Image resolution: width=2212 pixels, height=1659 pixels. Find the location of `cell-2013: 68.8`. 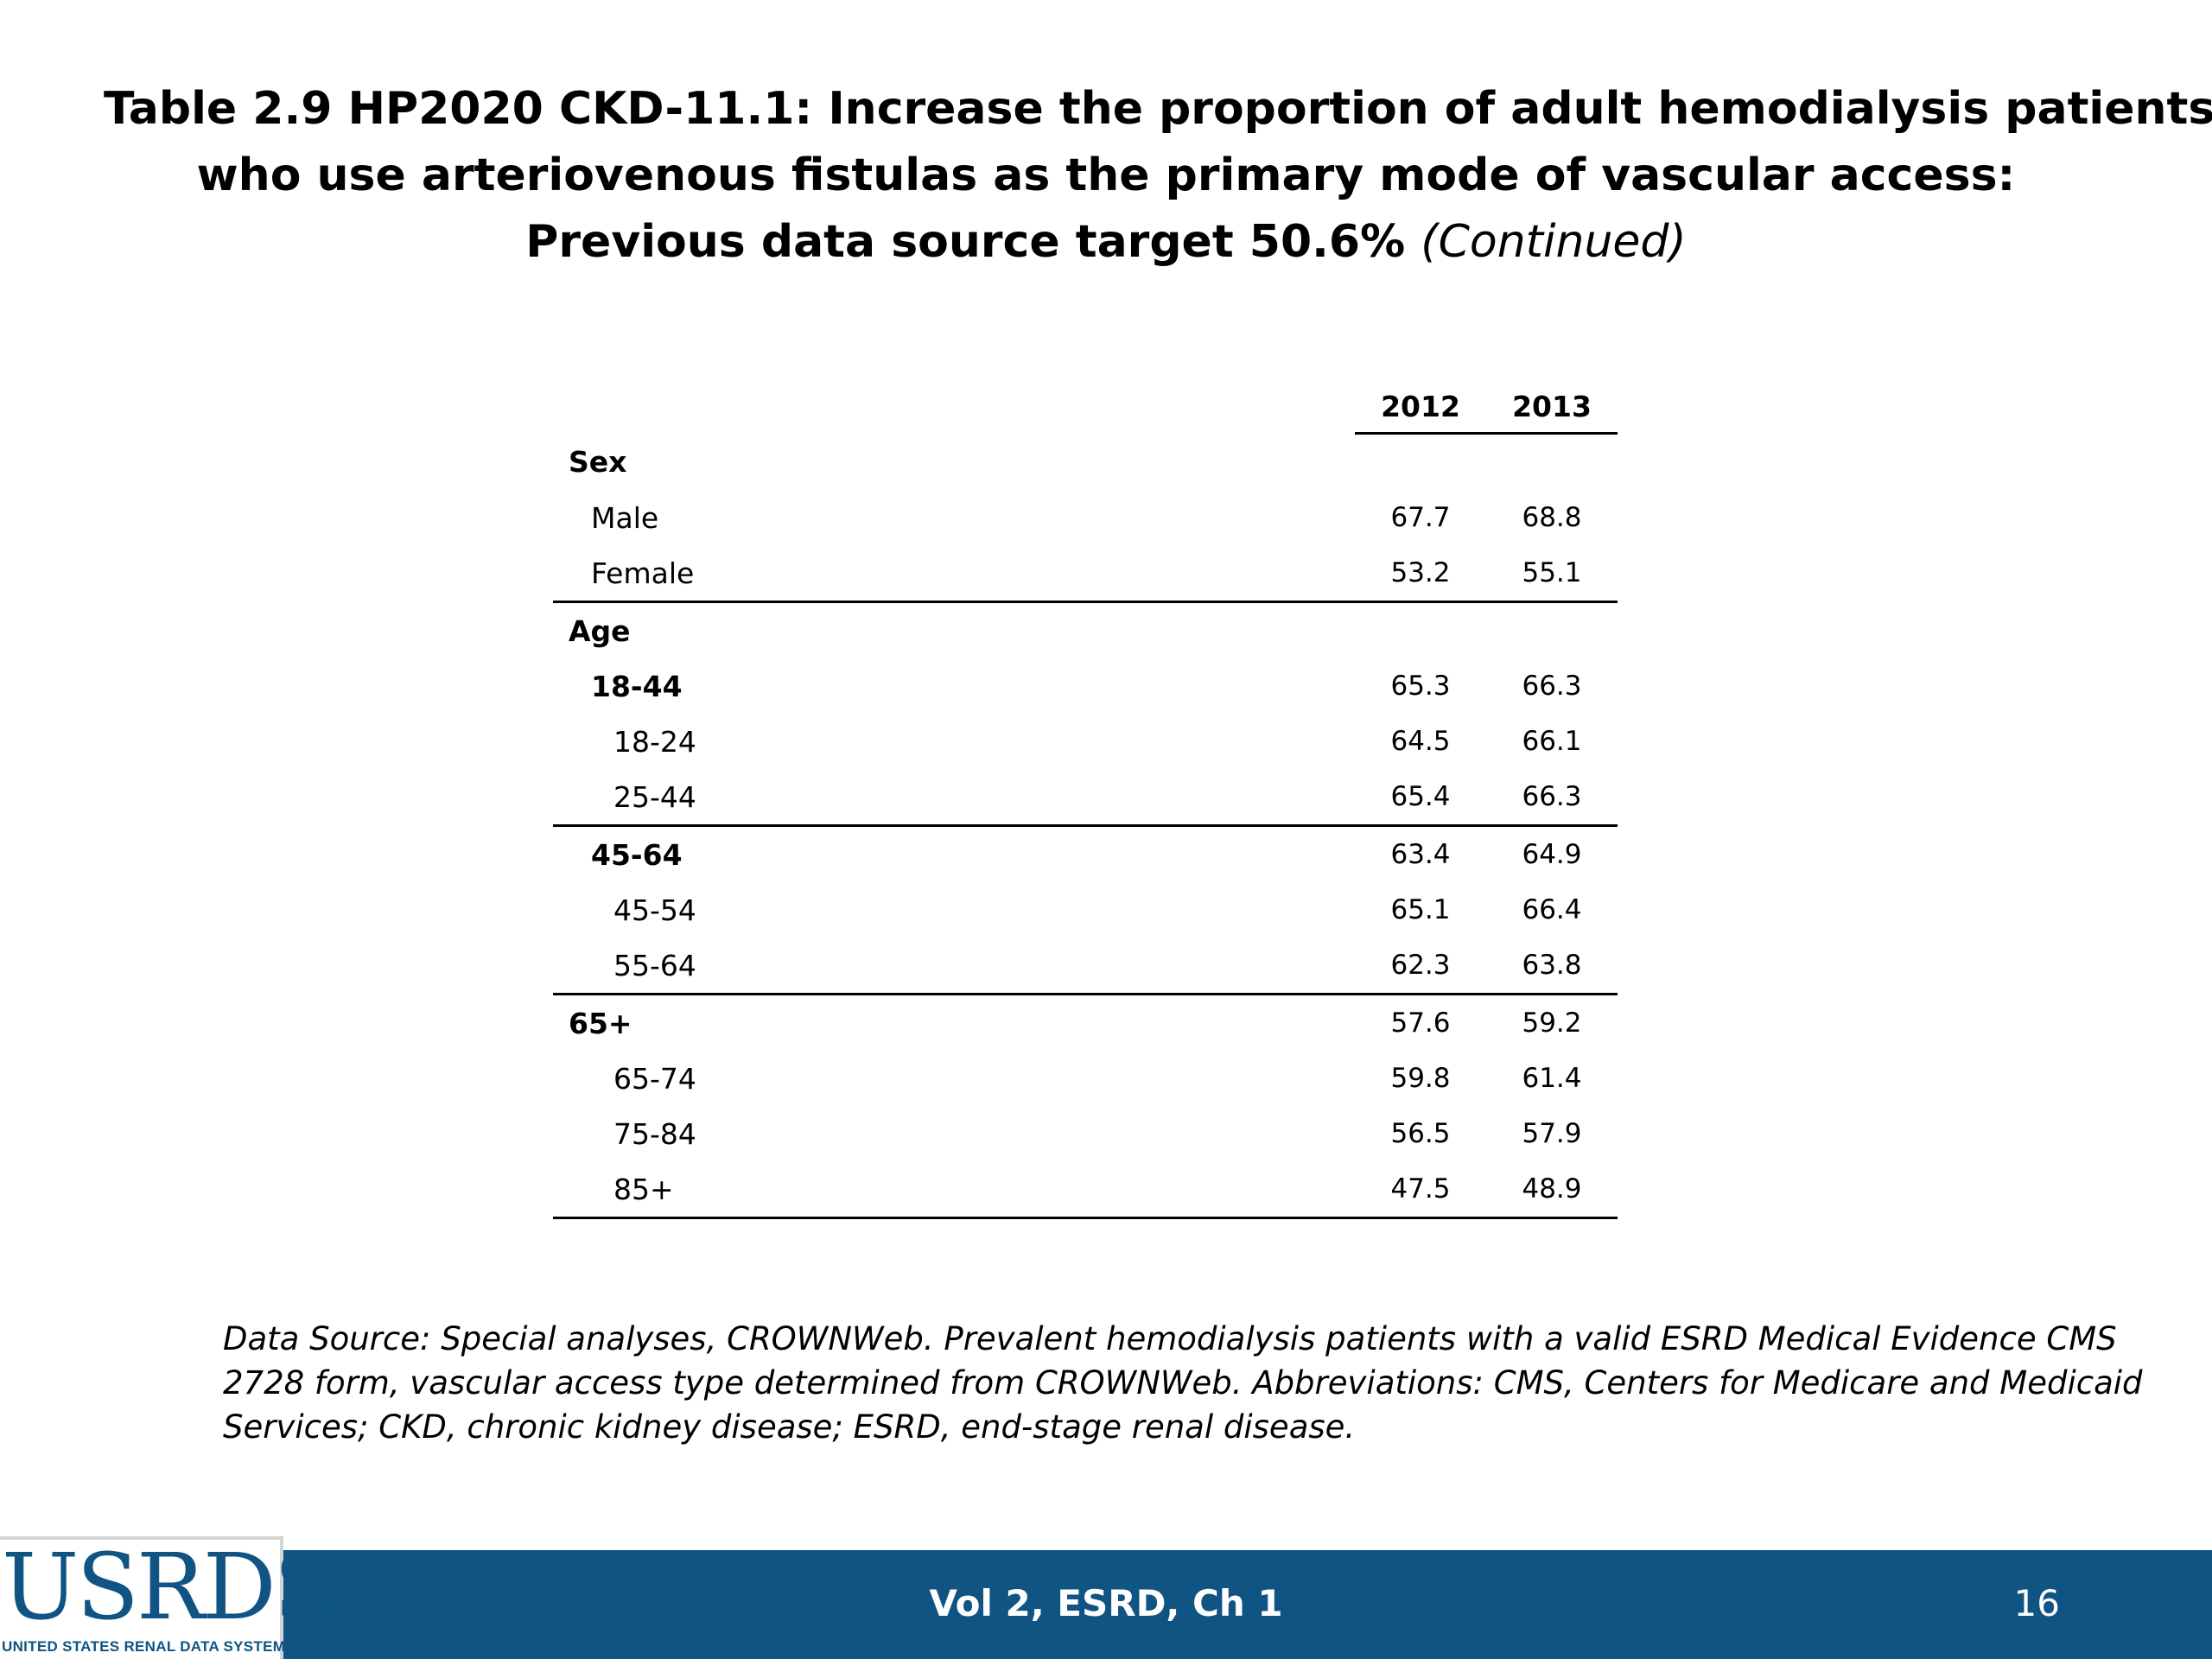

cell-2013: 68.8 is located at coordinates (1552, 517).